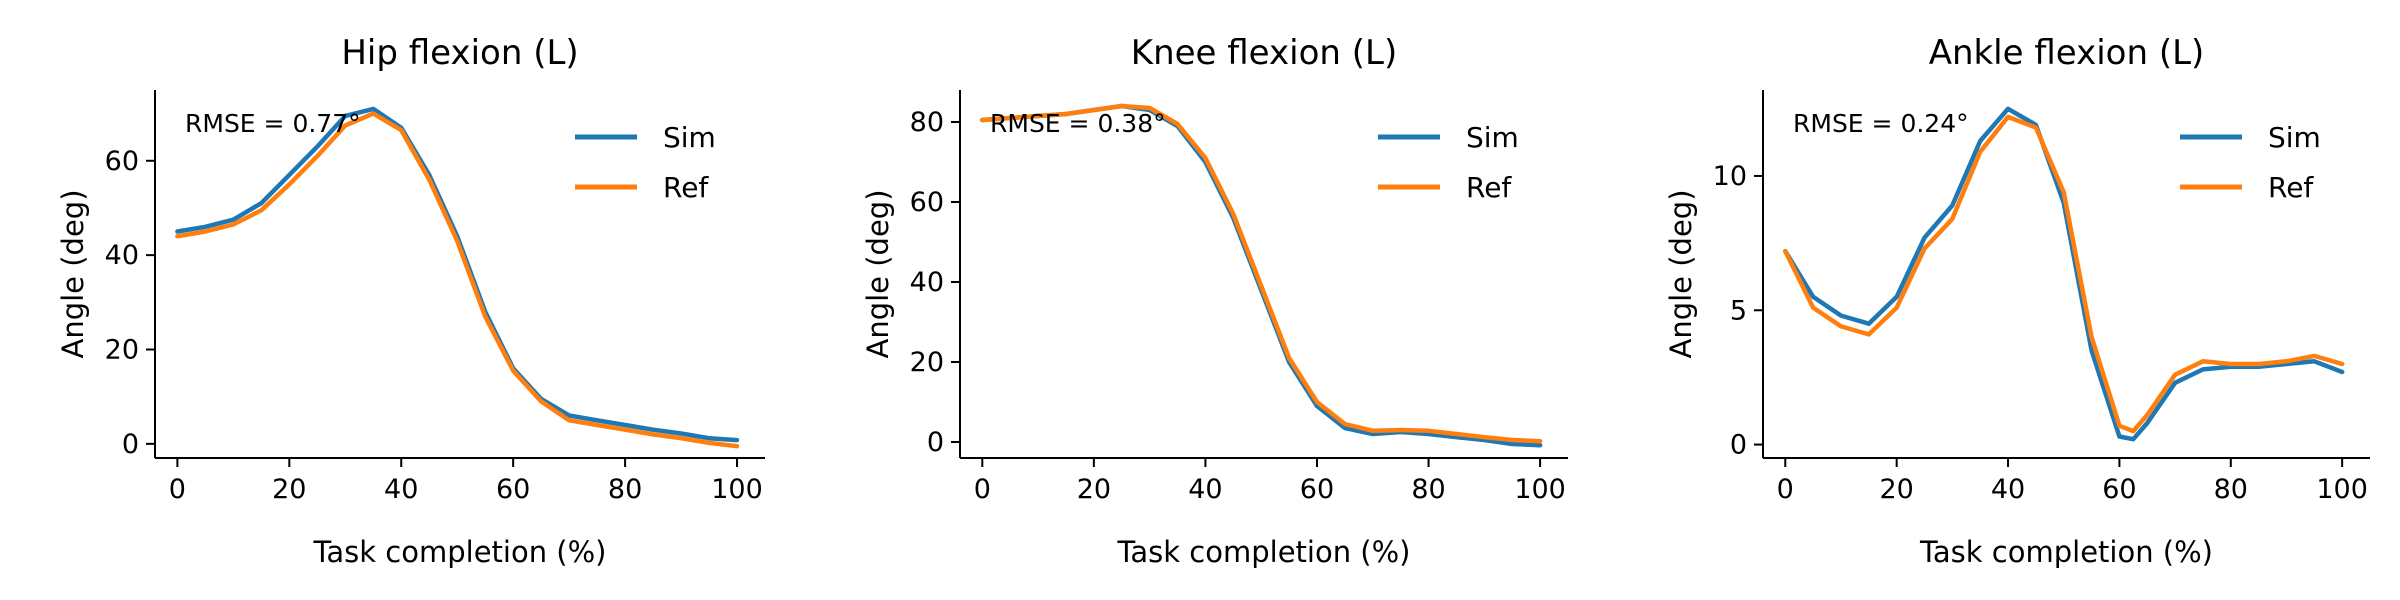 Image resolution: width=2400 pixels, height=600 pixels. I want to click on chart-title: Ankle flexion (L), so click(2067, 53).